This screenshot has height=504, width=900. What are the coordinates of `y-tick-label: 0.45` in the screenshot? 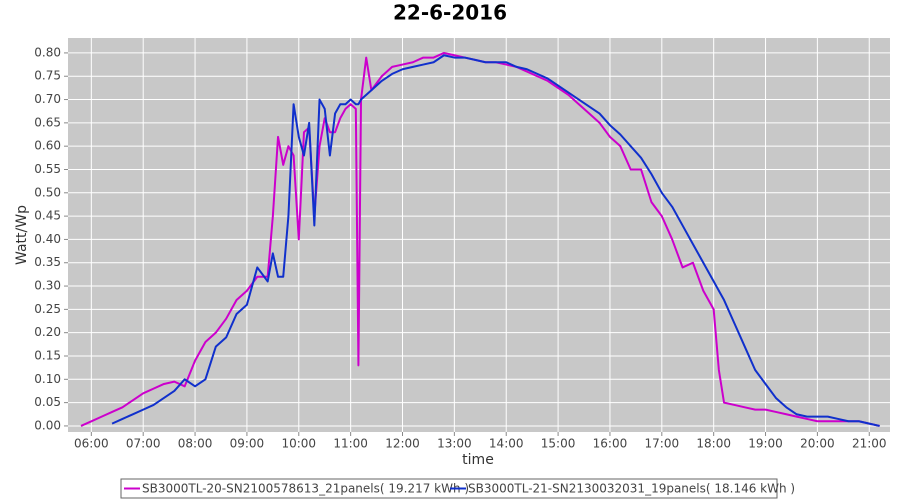 It's located at (47, 216).